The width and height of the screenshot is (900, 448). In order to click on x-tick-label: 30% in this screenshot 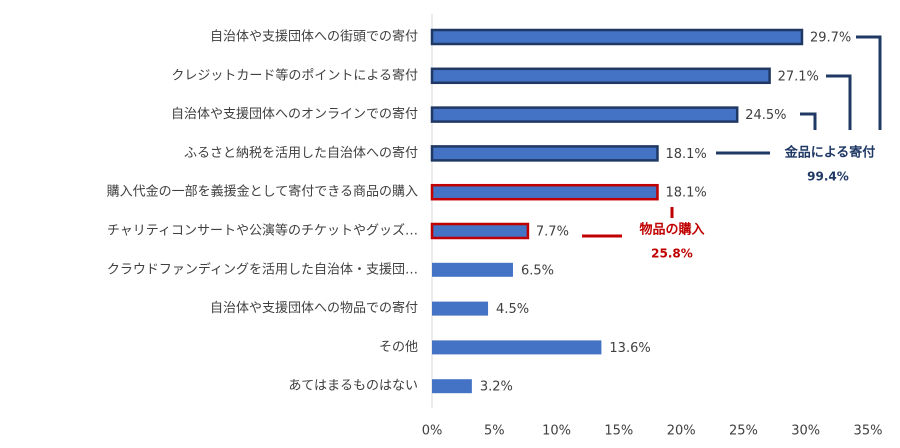, I will do `click(805, 431)`.